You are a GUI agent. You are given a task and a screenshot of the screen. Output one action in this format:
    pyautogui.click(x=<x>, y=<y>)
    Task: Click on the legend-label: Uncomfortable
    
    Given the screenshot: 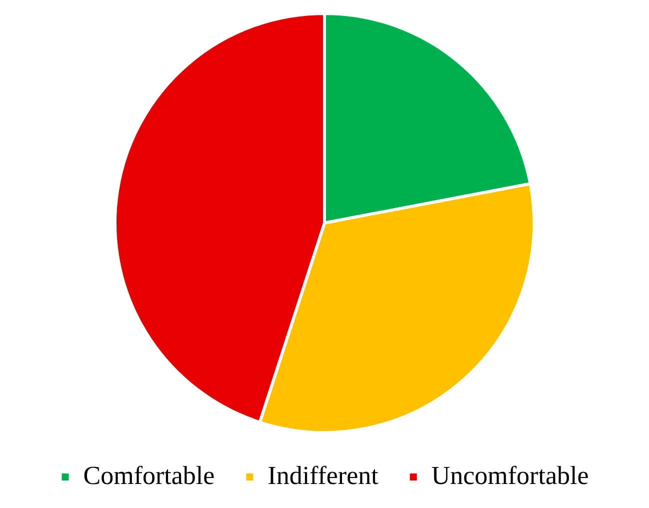 What is the action you would take?
    pyautogui.click(x=510, y=475)
    